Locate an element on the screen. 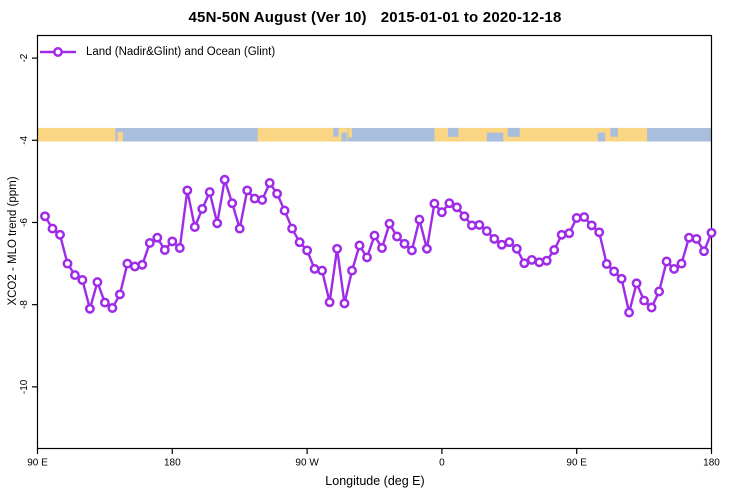  legend: Land (Nadir&Glint) and Ocean (Glint) is located at coordinates (157, 52).